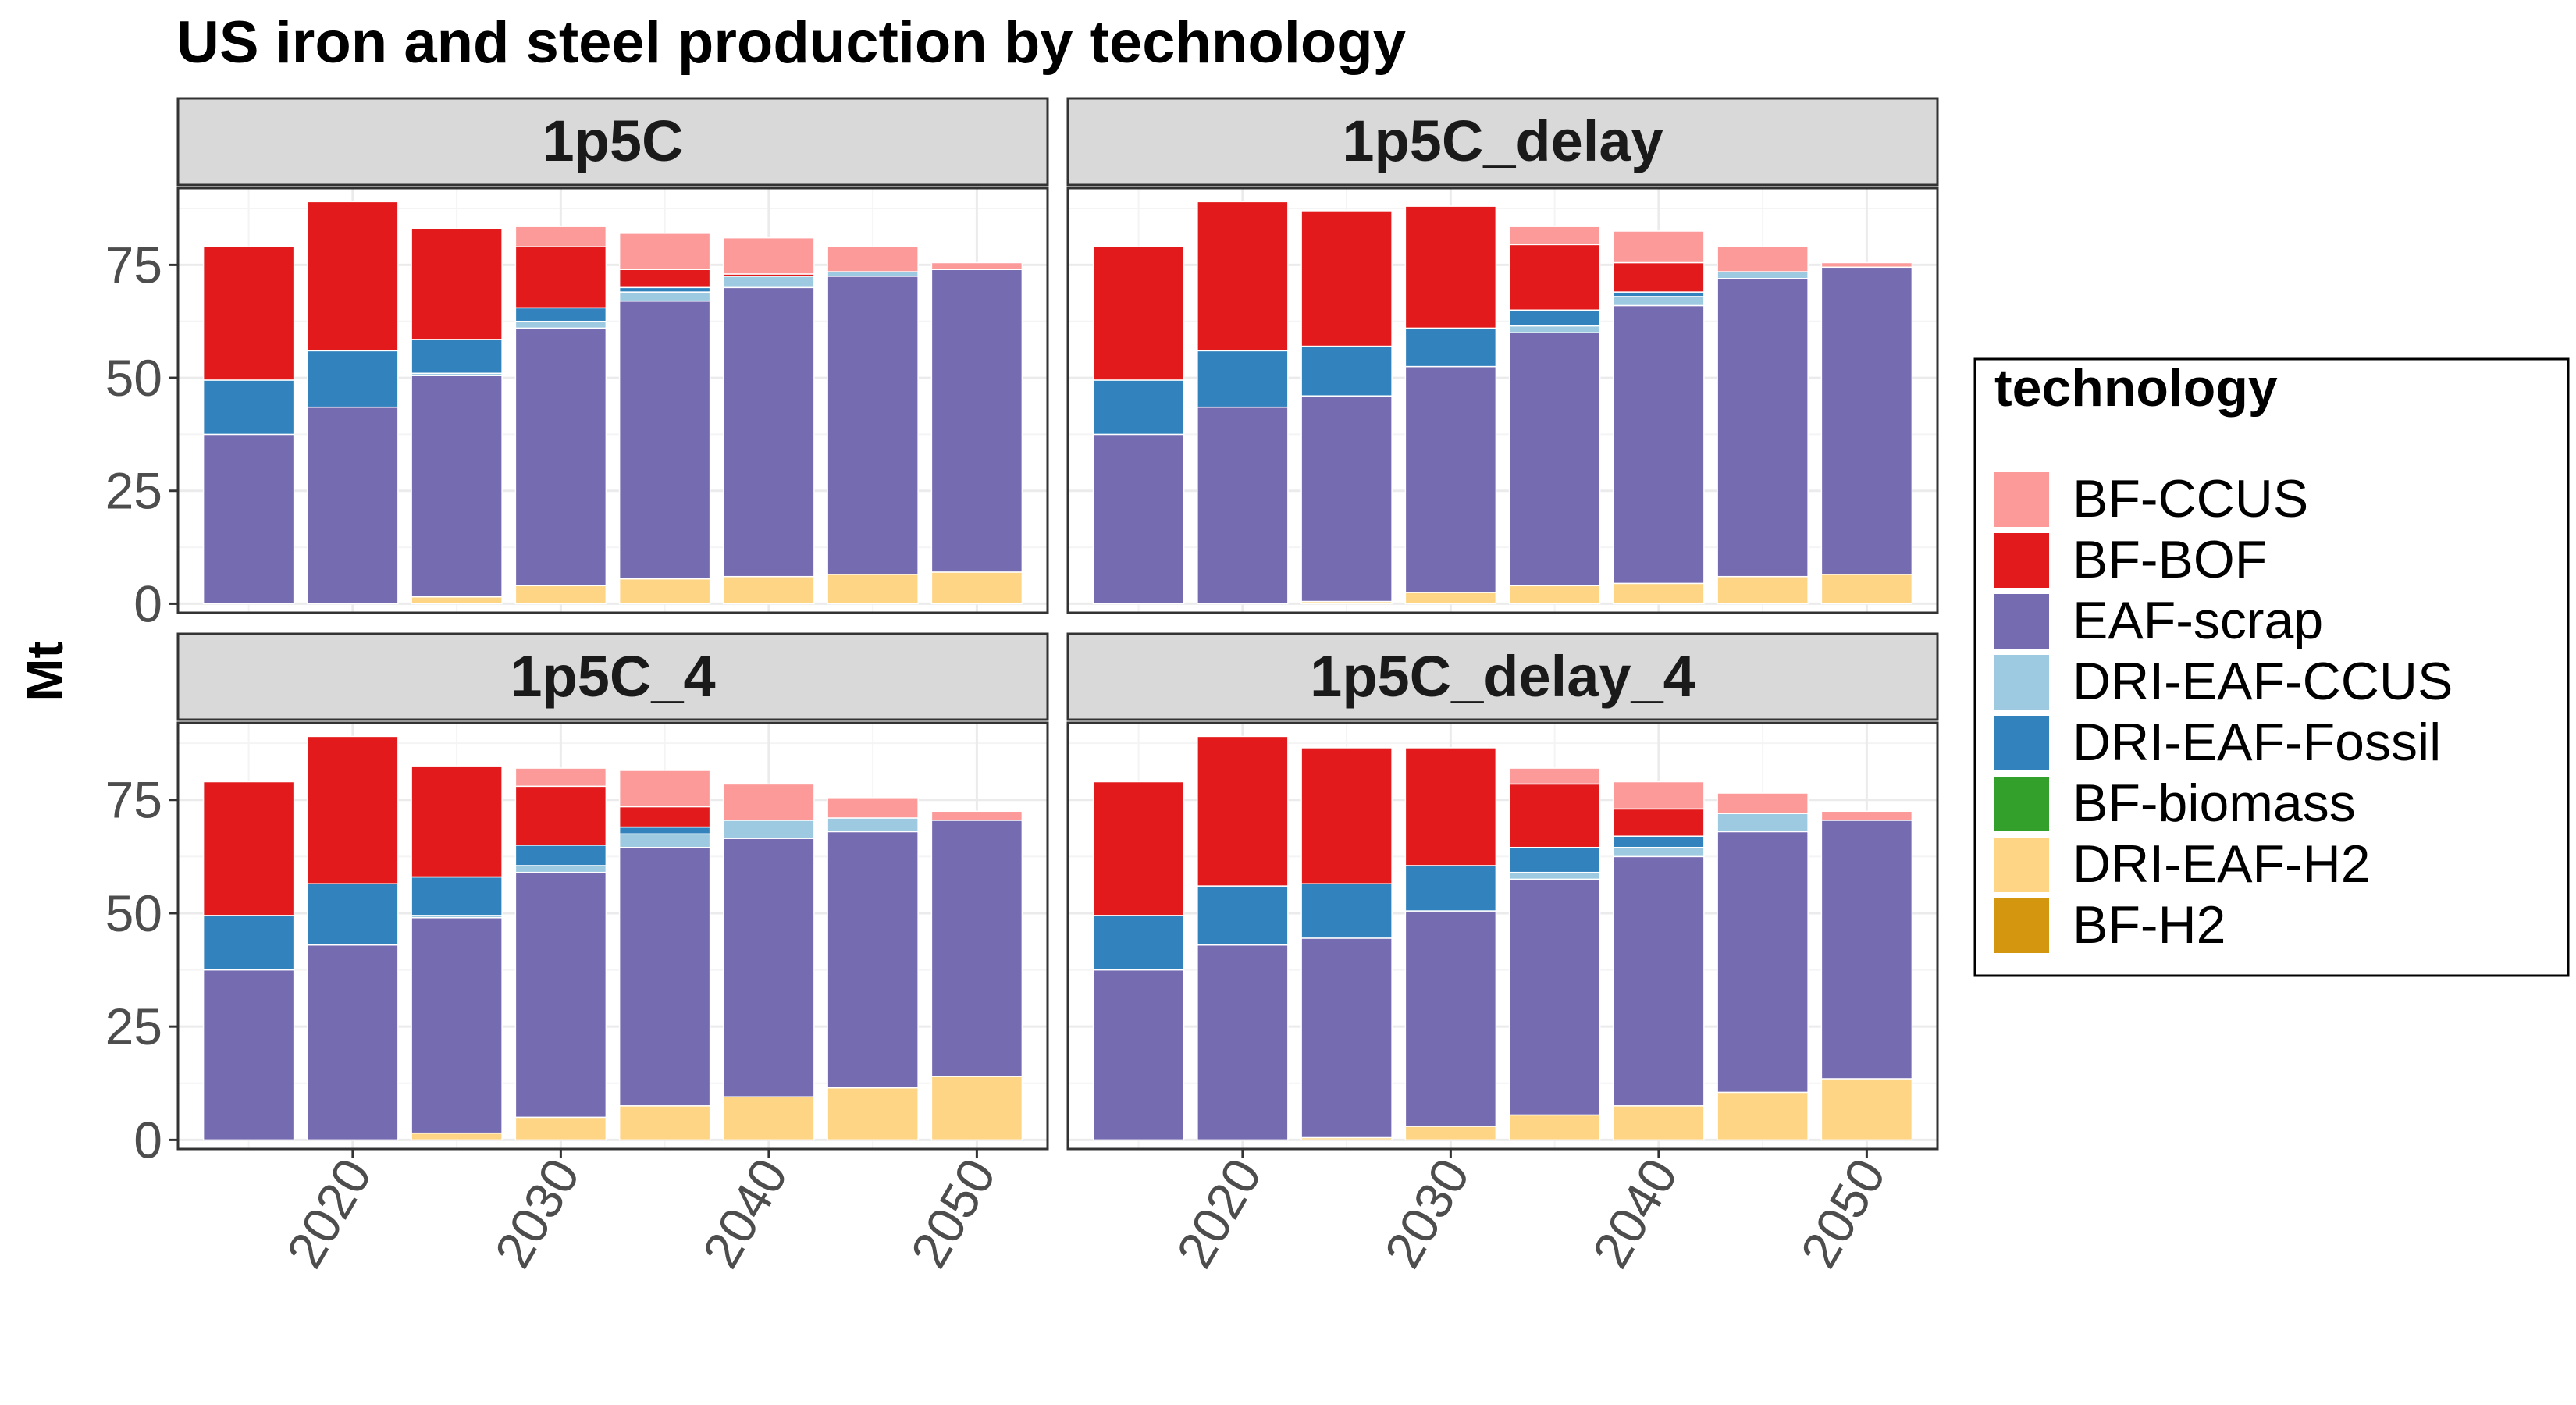 This screenshot has width=2576, height=1405. I want to click on legend-label: BF-CCUS, so click(2190, 499).